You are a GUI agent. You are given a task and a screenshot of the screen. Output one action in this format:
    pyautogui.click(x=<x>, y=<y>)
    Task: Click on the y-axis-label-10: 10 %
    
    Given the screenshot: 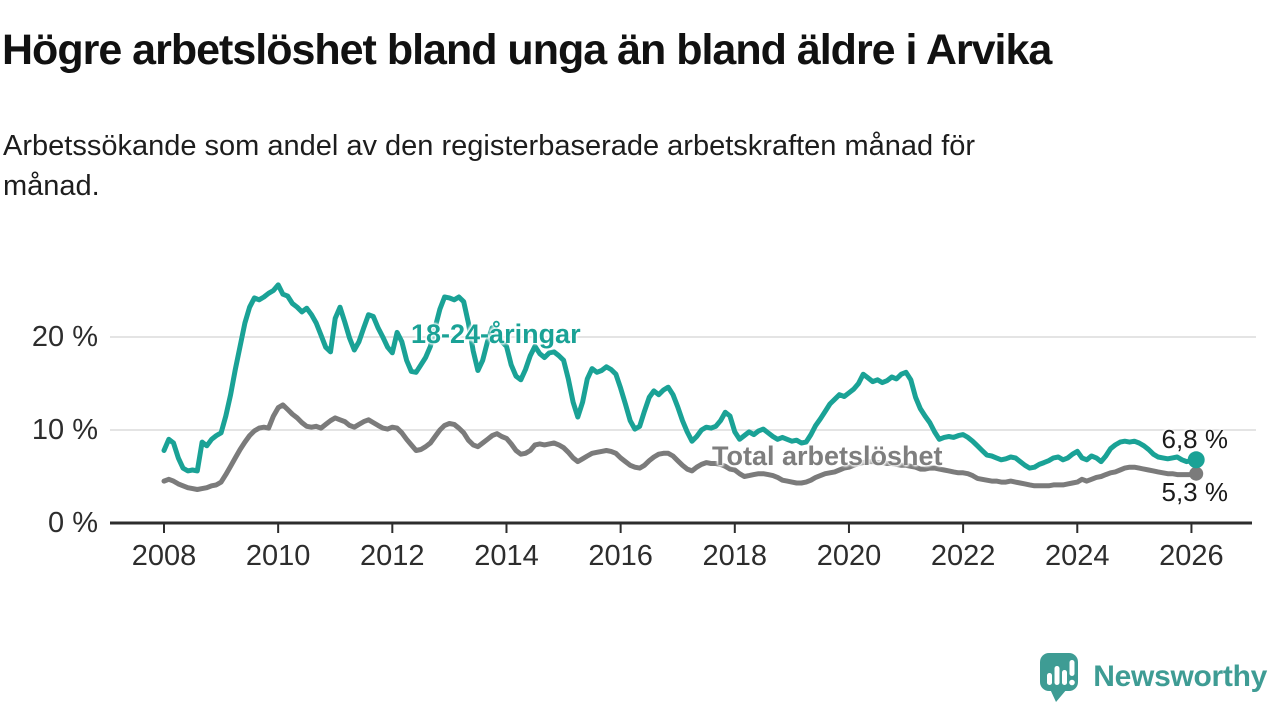 What is the action you would take?
    pyautogui.click(x=64, y=430)
    